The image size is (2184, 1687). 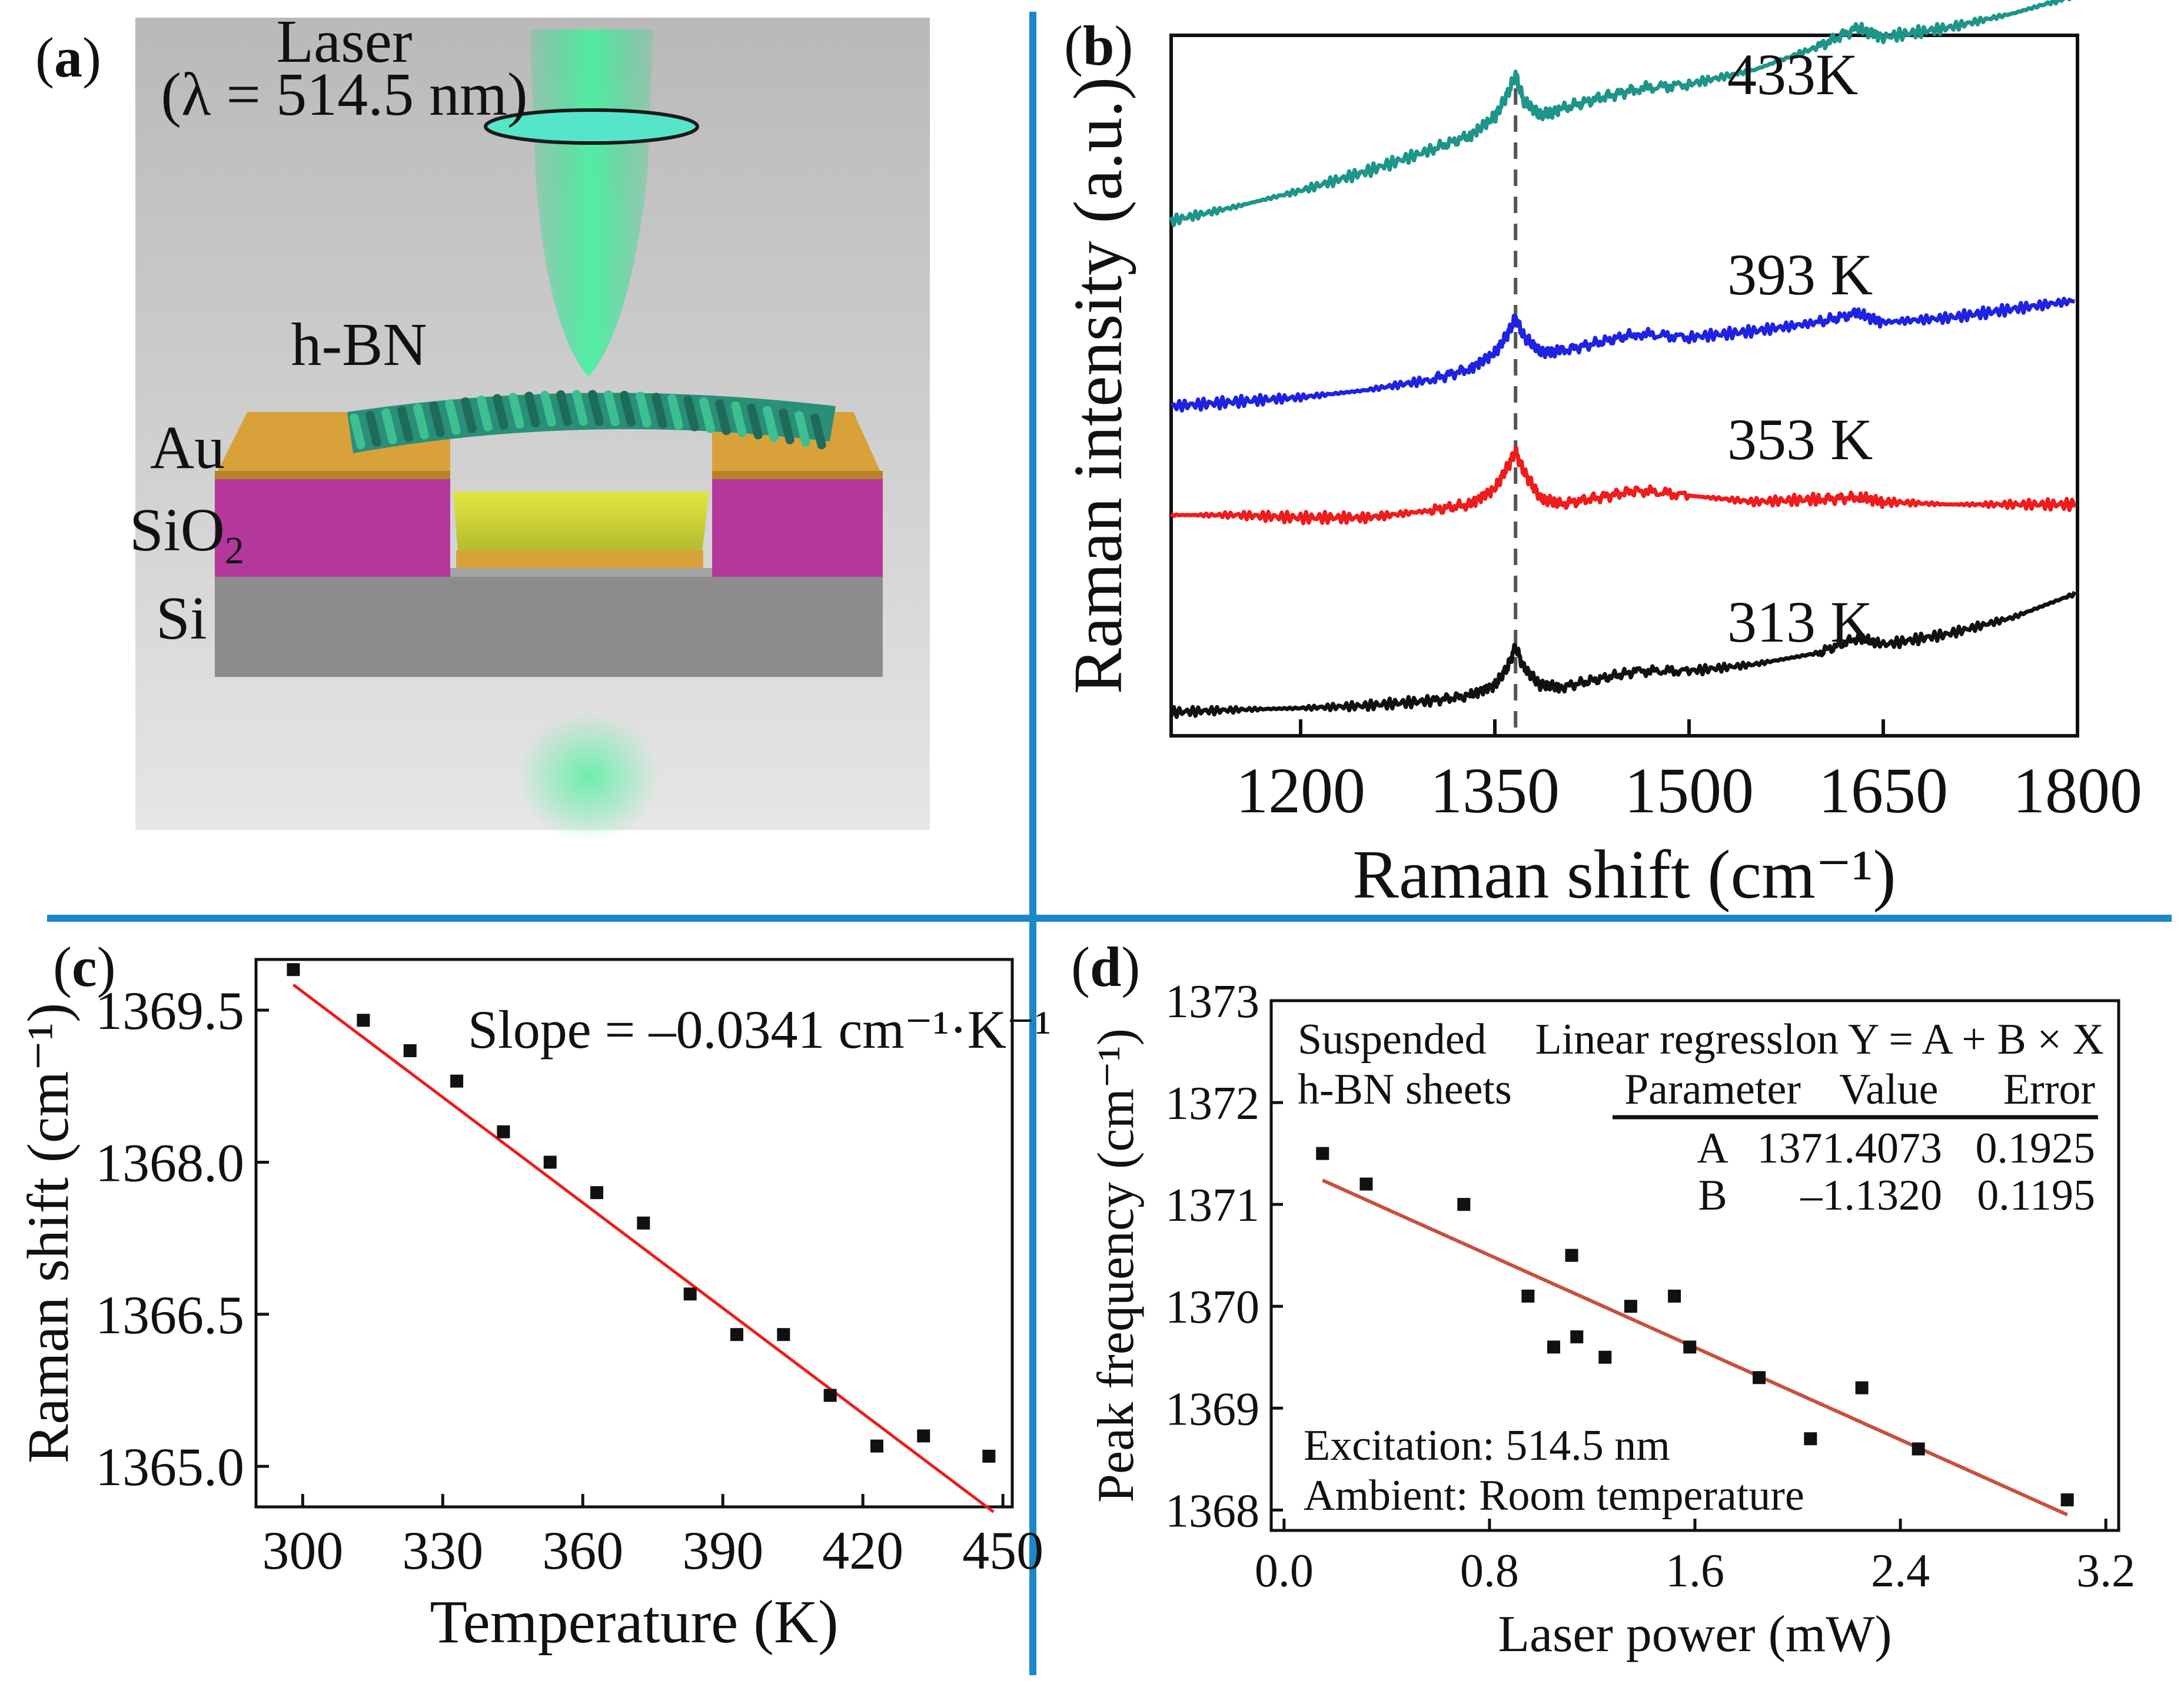 I want to click on panel-d-x-tick-label: 0.8, so click(x=1489, y=1571).